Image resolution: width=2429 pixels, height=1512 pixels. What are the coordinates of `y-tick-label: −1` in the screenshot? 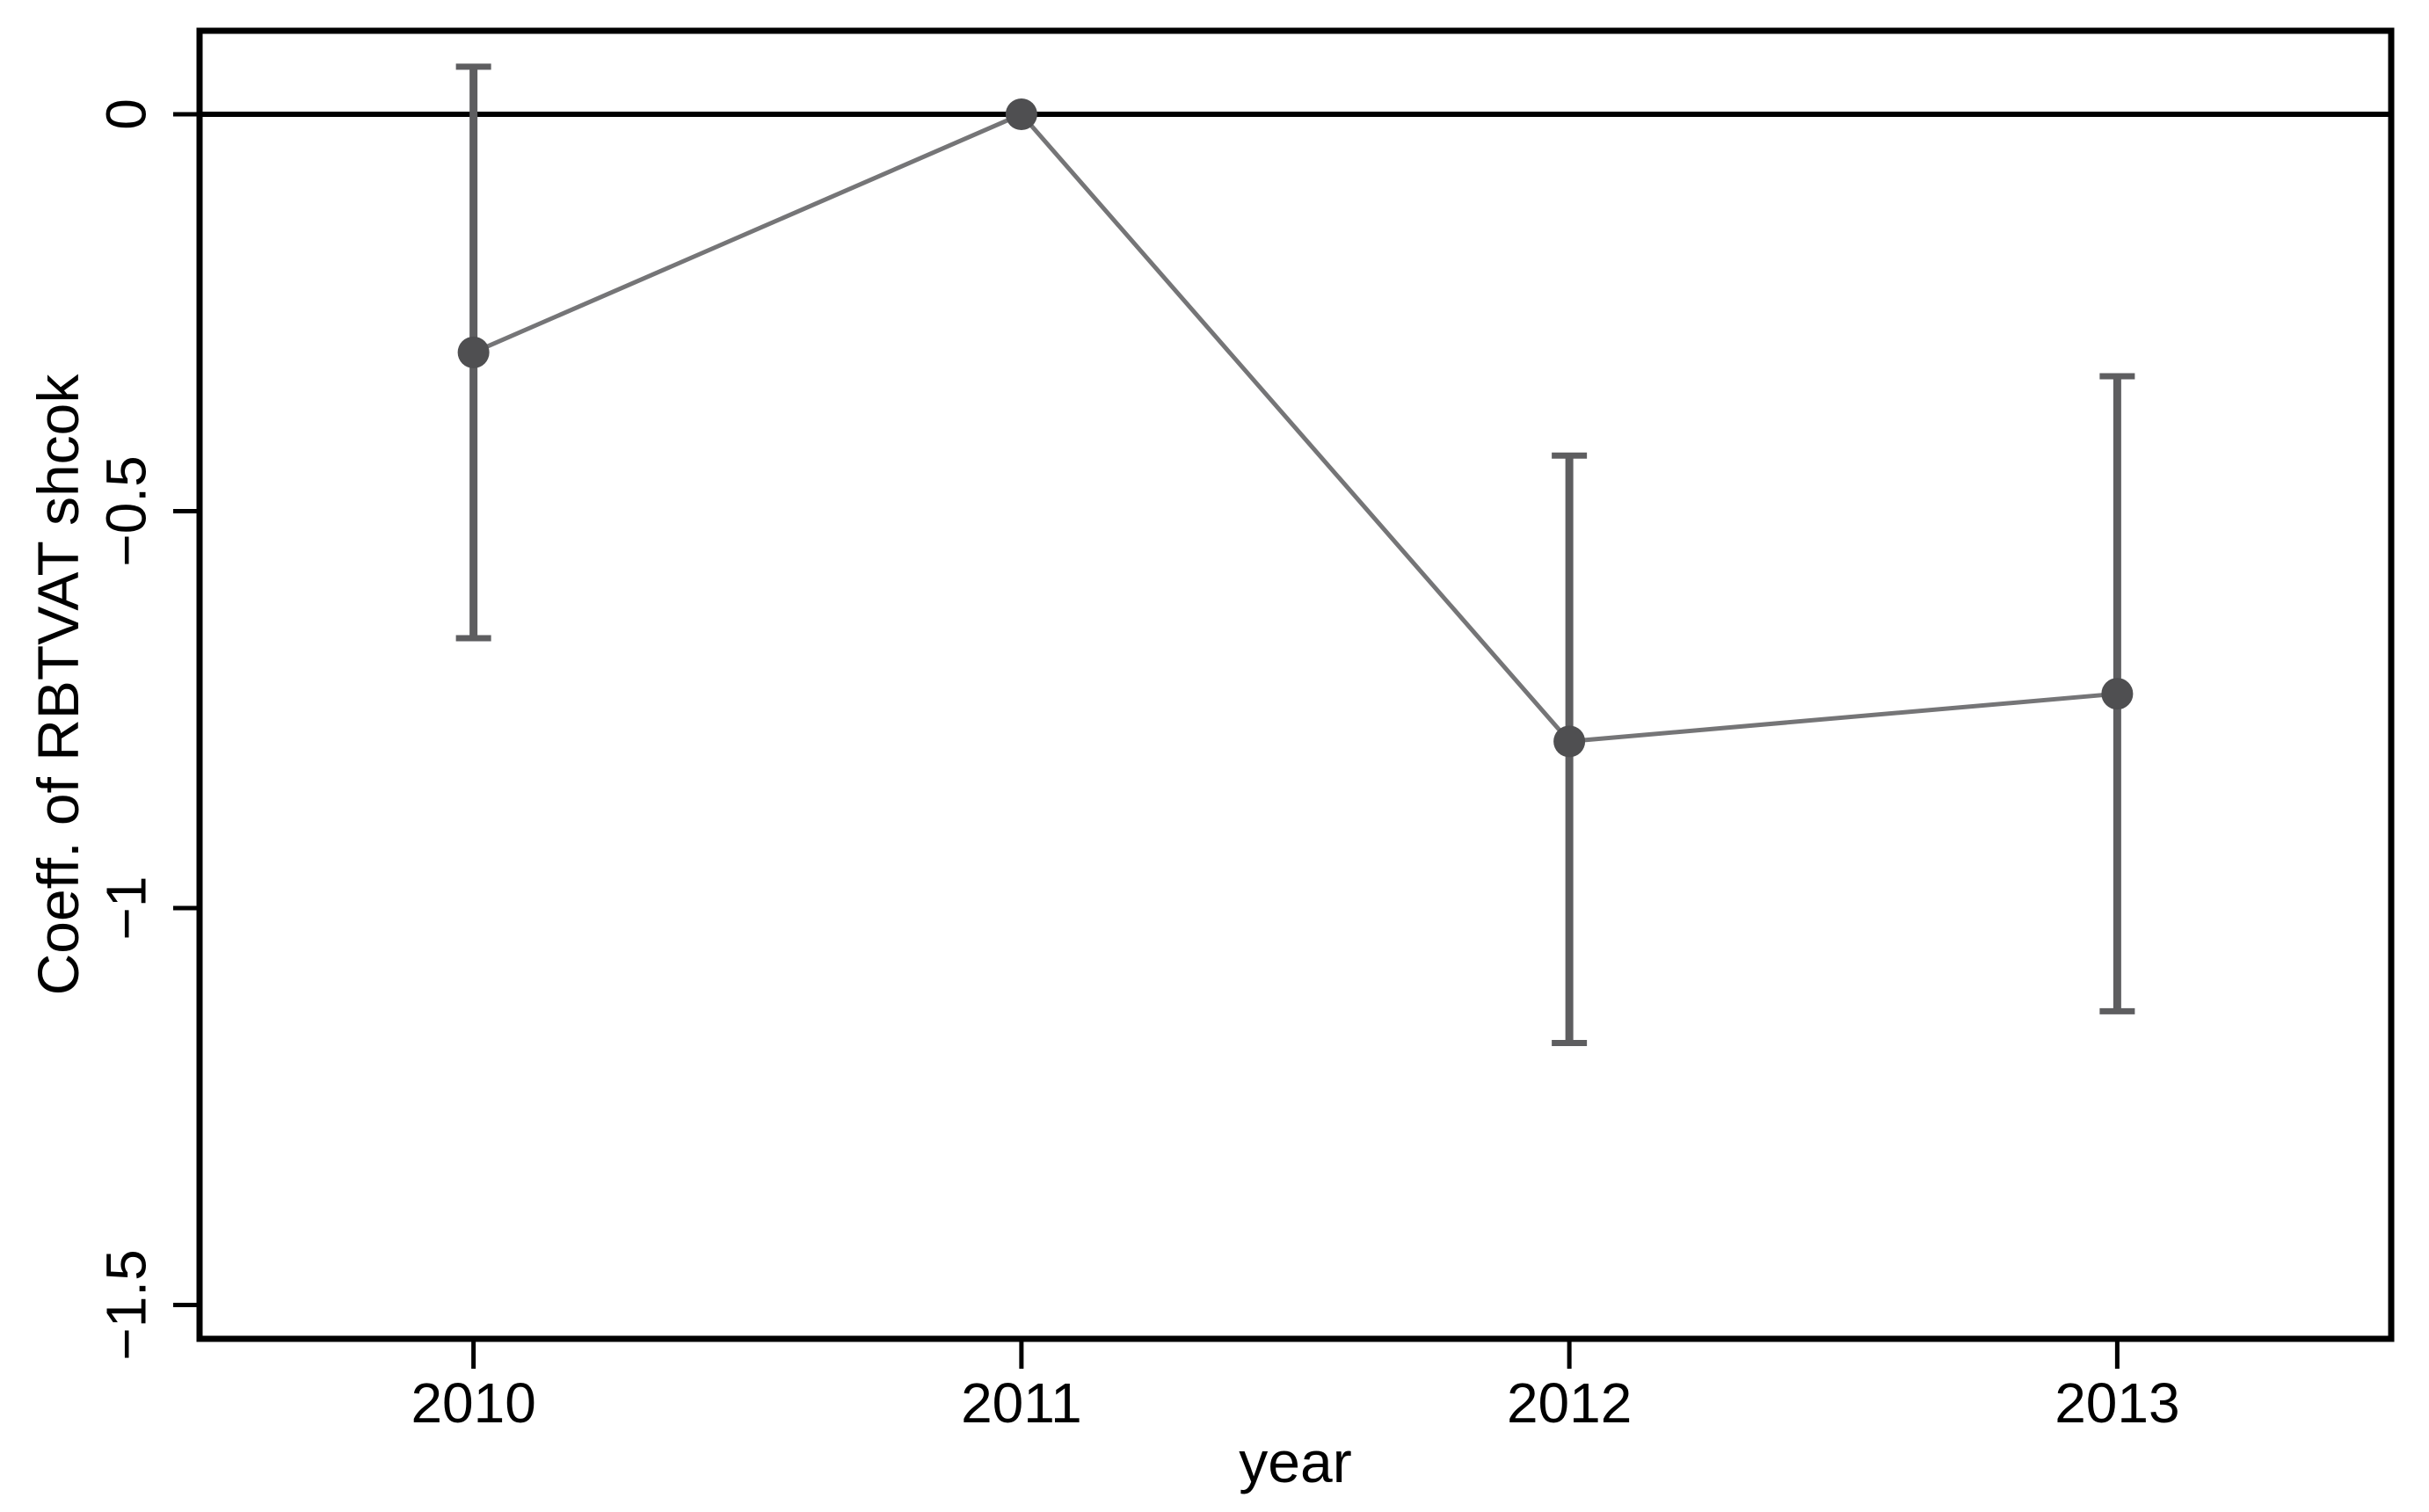 It's located at (125, 909).